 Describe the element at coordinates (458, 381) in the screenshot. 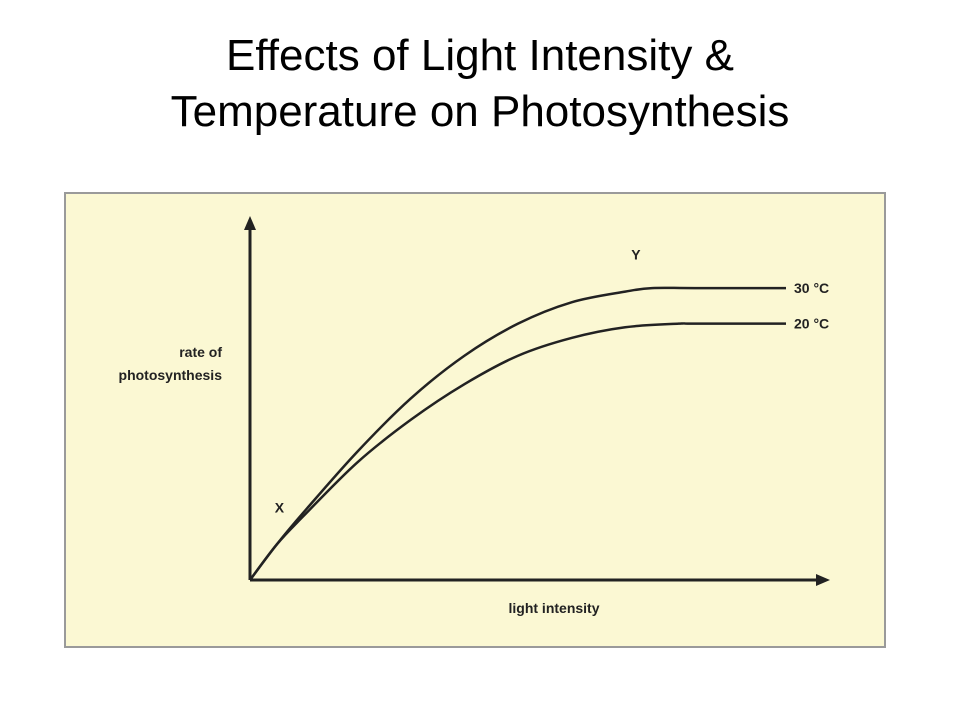

I see `annotation-group: XY` at that location.